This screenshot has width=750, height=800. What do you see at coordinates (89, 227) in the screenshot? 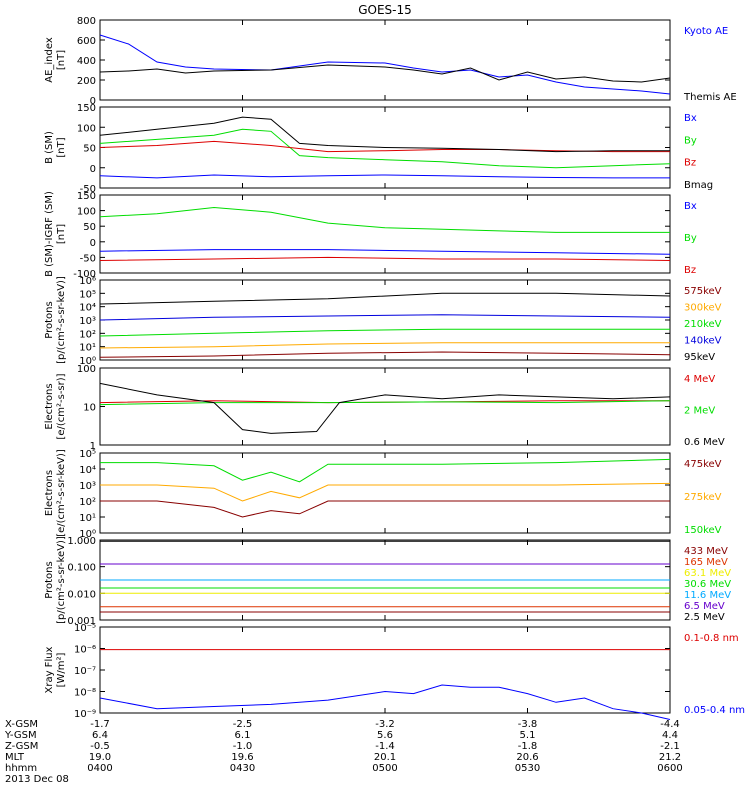
I see `y-tick-label: 50` at bounding box center [89, 227].